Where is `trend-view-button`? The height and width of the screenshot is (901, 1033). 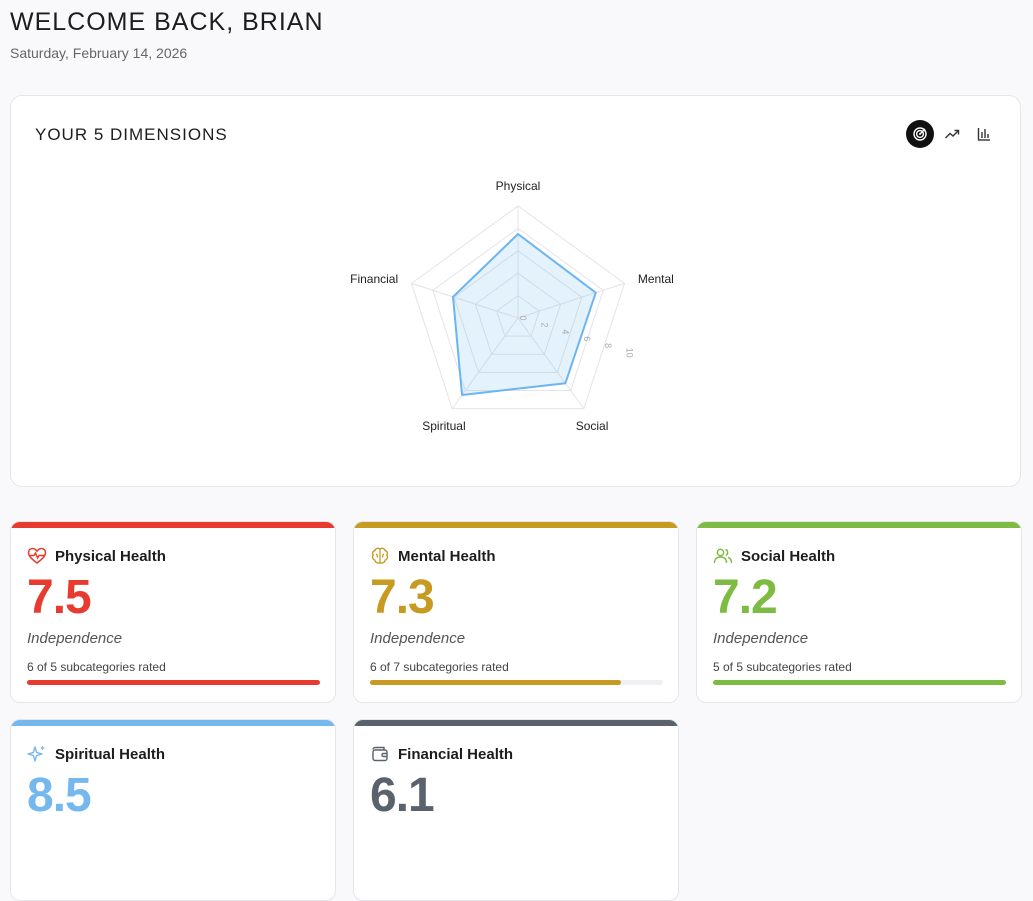 trend-view-button is located at coordinates (952, 134).